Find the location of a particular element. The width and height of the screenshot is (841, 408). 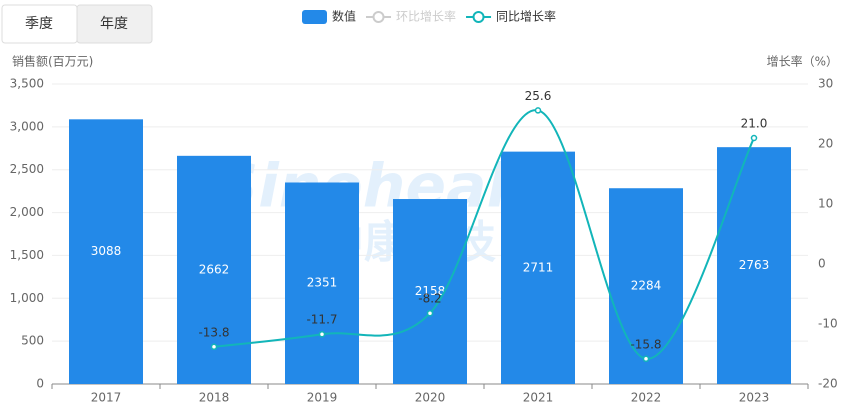

y-axis-title: 销售额(百万元) is located at coordinates (52, 61).